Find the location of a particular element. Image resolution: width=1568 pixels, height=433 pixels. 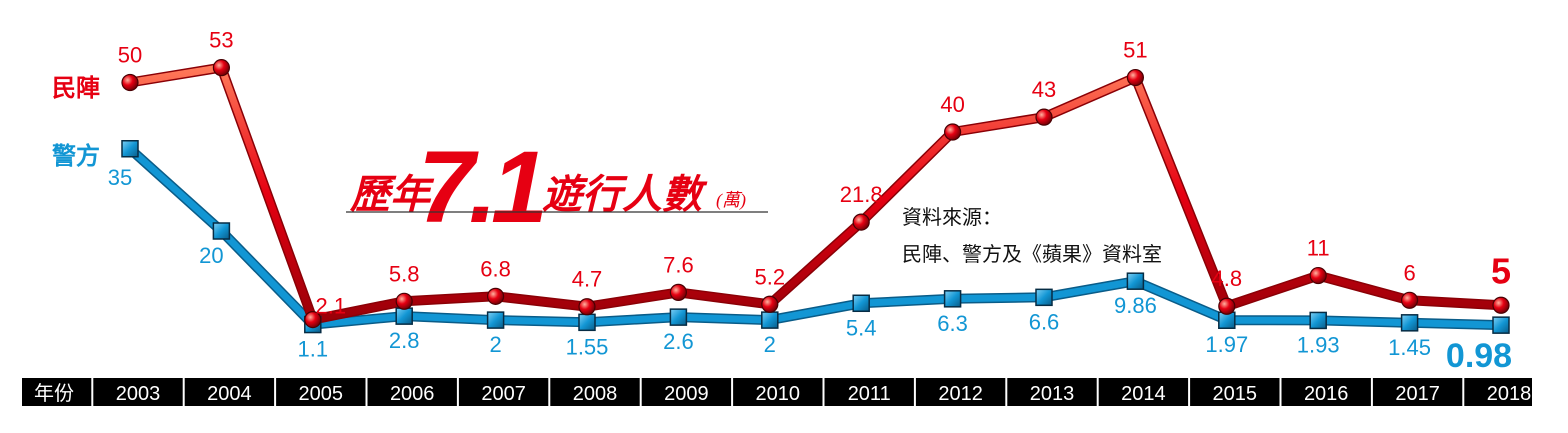

minzhen-point-2009 is located at coordinates (678, 292).